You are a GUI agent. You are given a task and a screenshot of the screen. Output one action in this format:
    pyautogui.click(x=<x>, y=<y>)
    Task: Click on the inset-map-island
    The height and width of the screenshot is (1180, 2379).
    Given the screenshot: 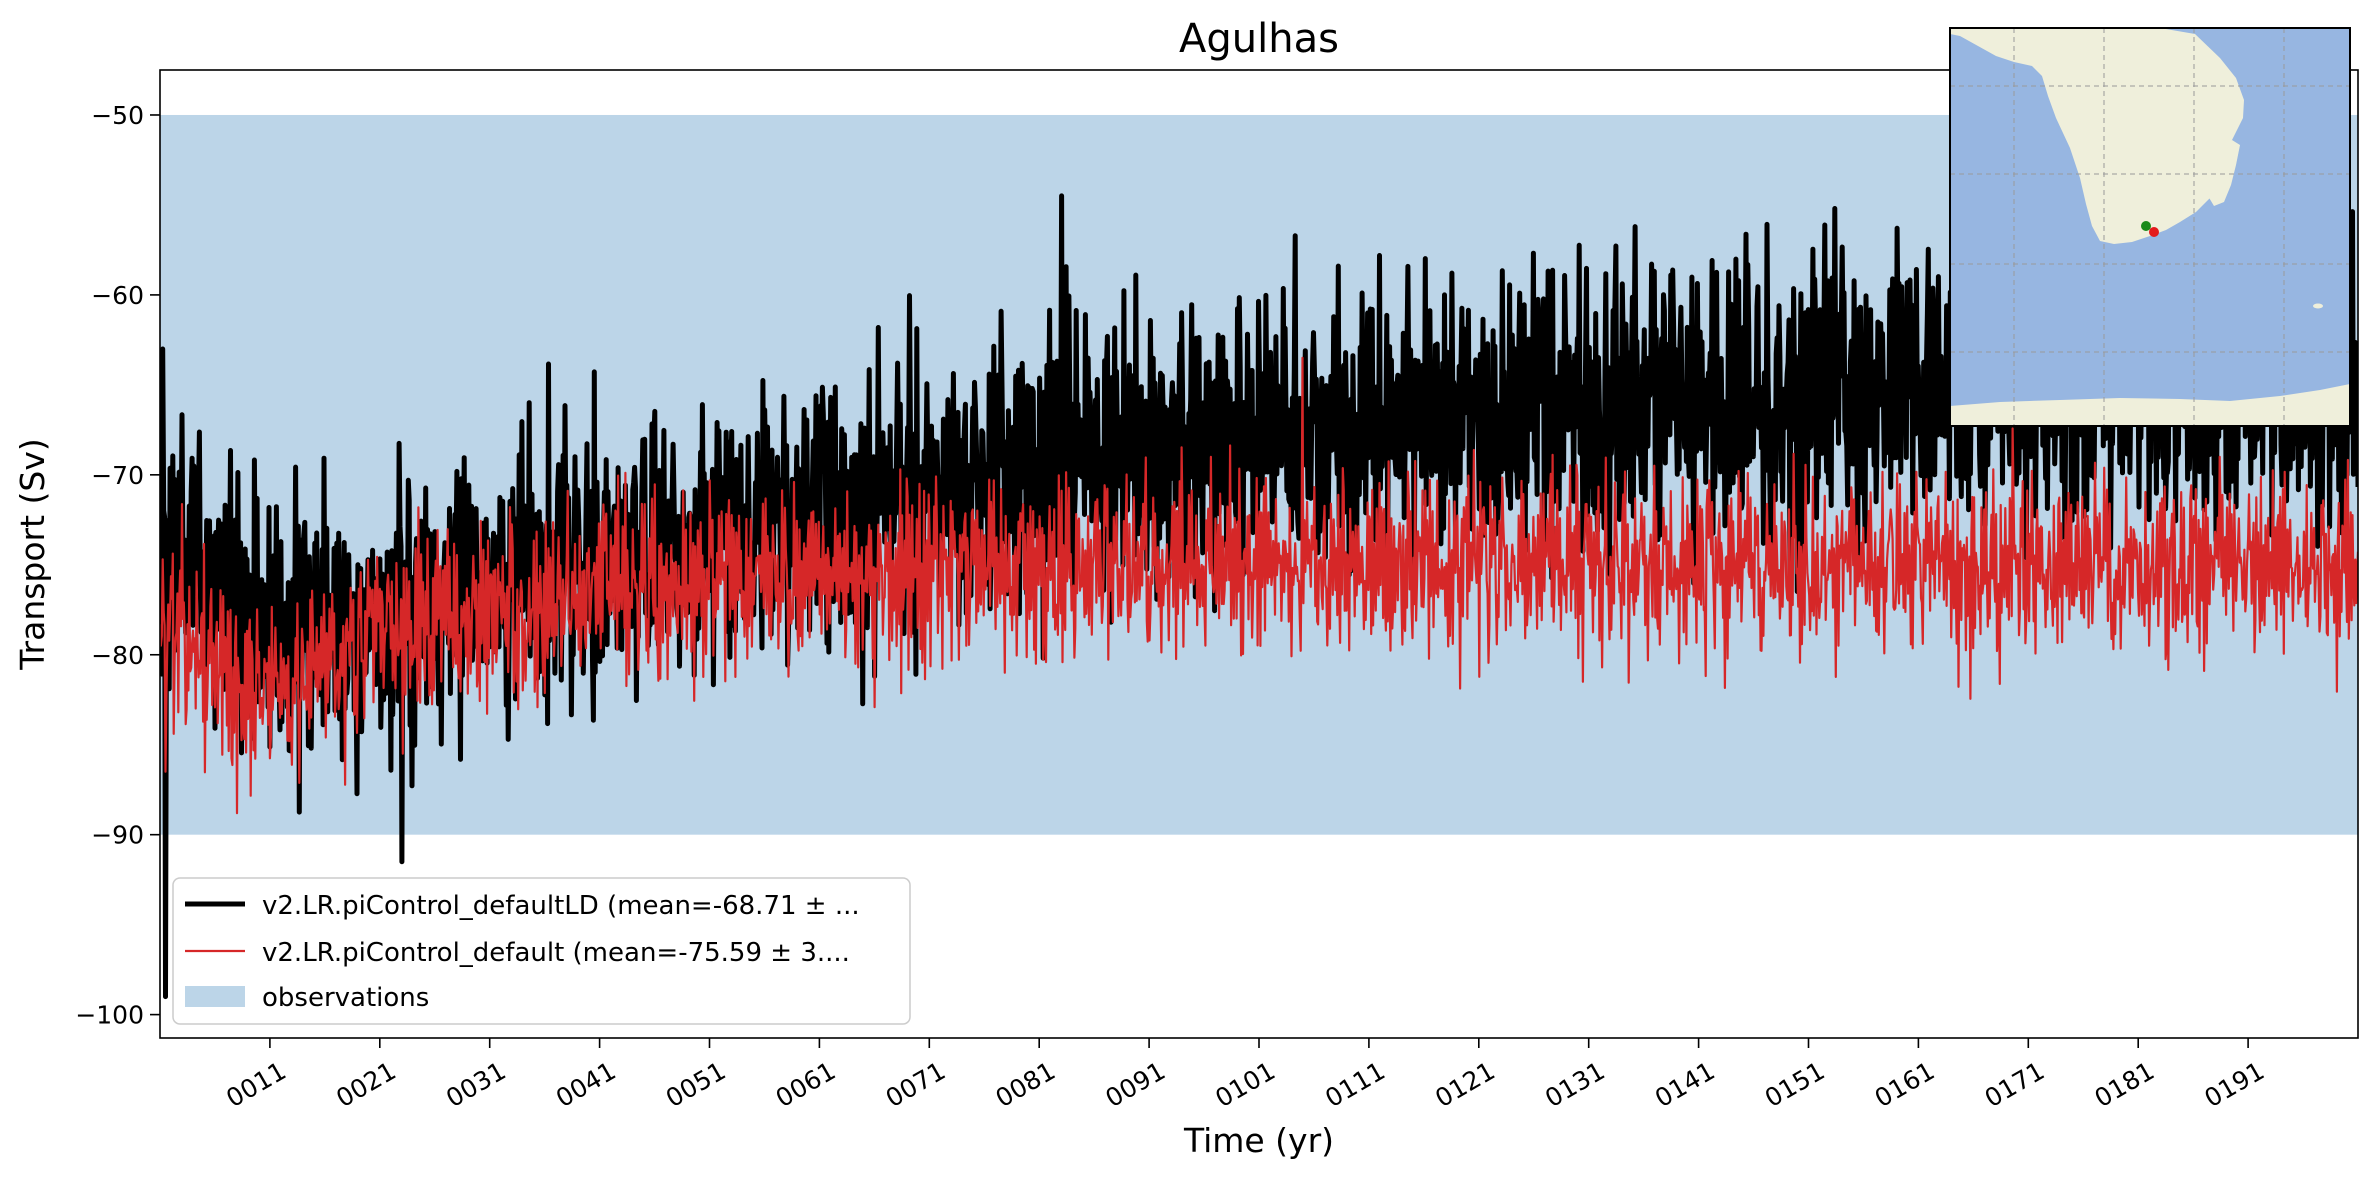 What is the action you would take?
    pyautogui.click(x=2318, y=306)
    